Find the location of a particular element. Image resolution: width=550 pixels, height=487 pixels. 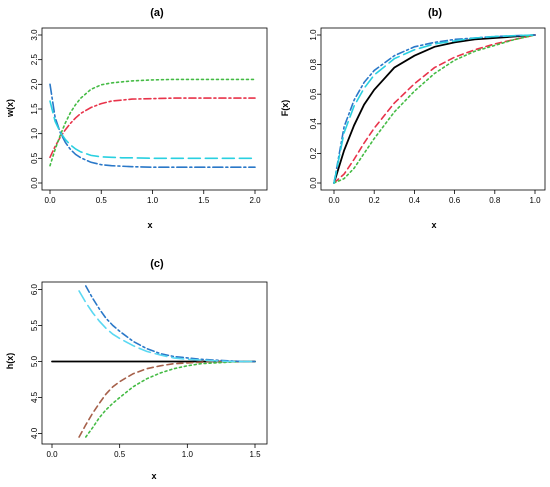

y-tick-label: 4.0 is located at coordinates (34, 433).